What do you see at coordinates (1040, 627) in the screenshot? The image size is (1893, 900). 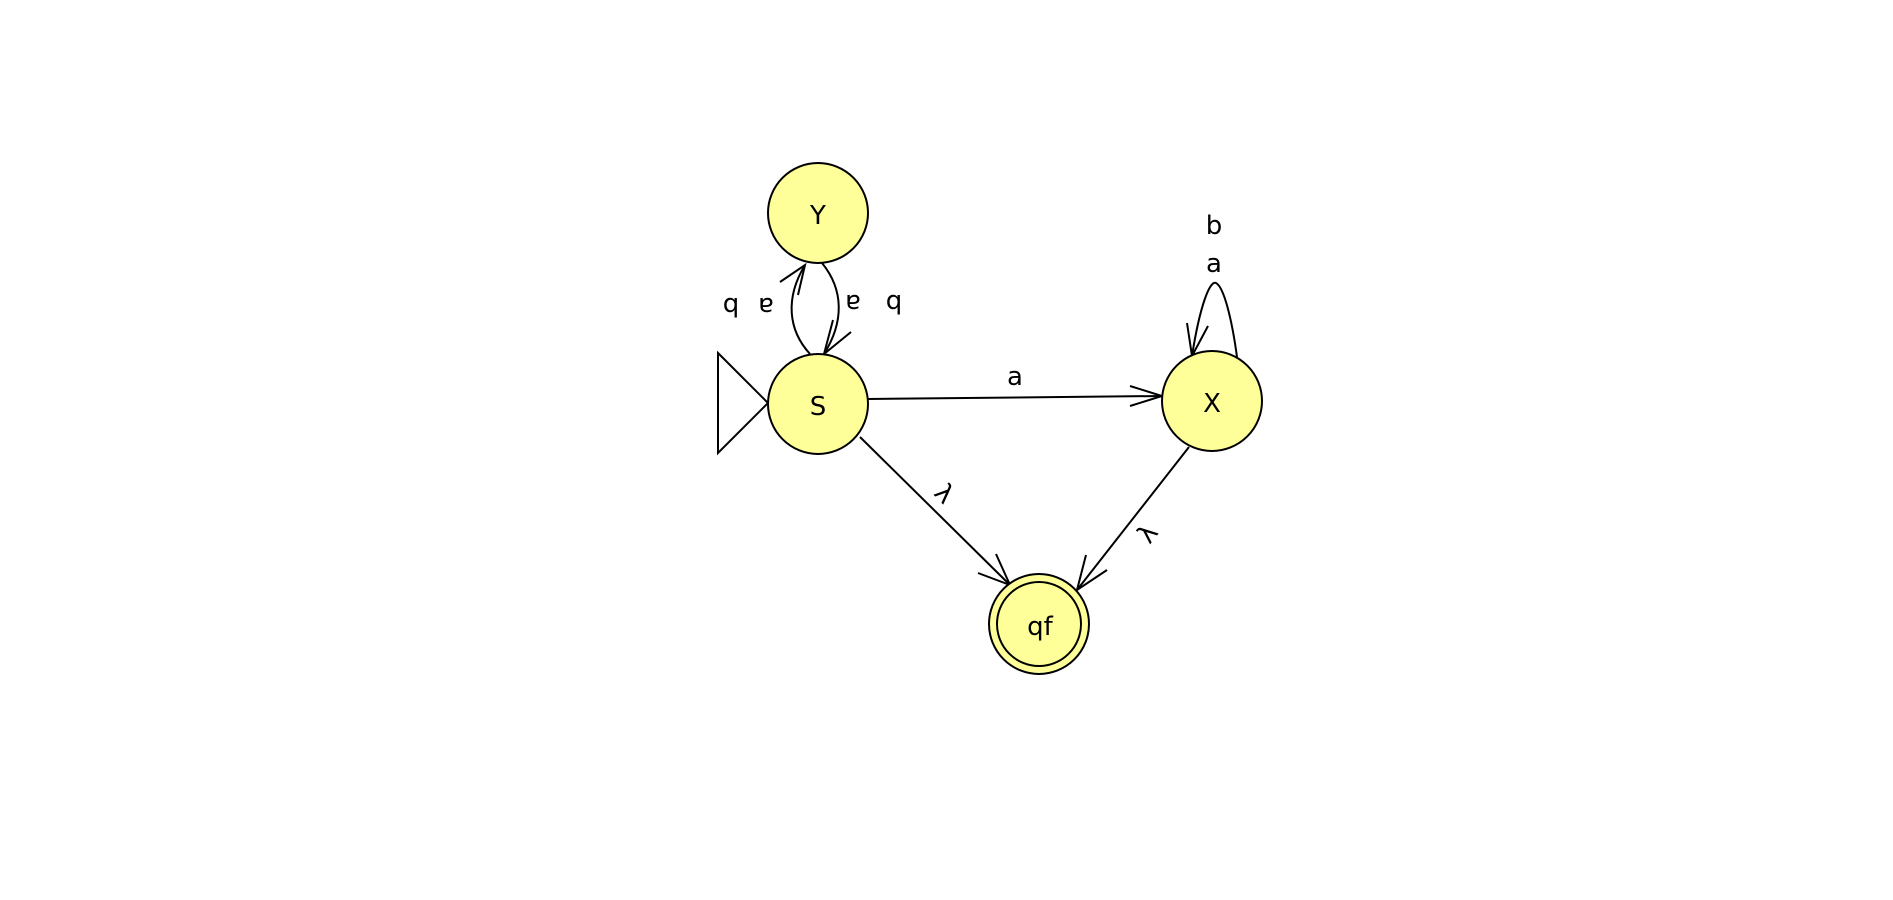 I see `state-label-qf: qf` at bounding box center [1040, 627].